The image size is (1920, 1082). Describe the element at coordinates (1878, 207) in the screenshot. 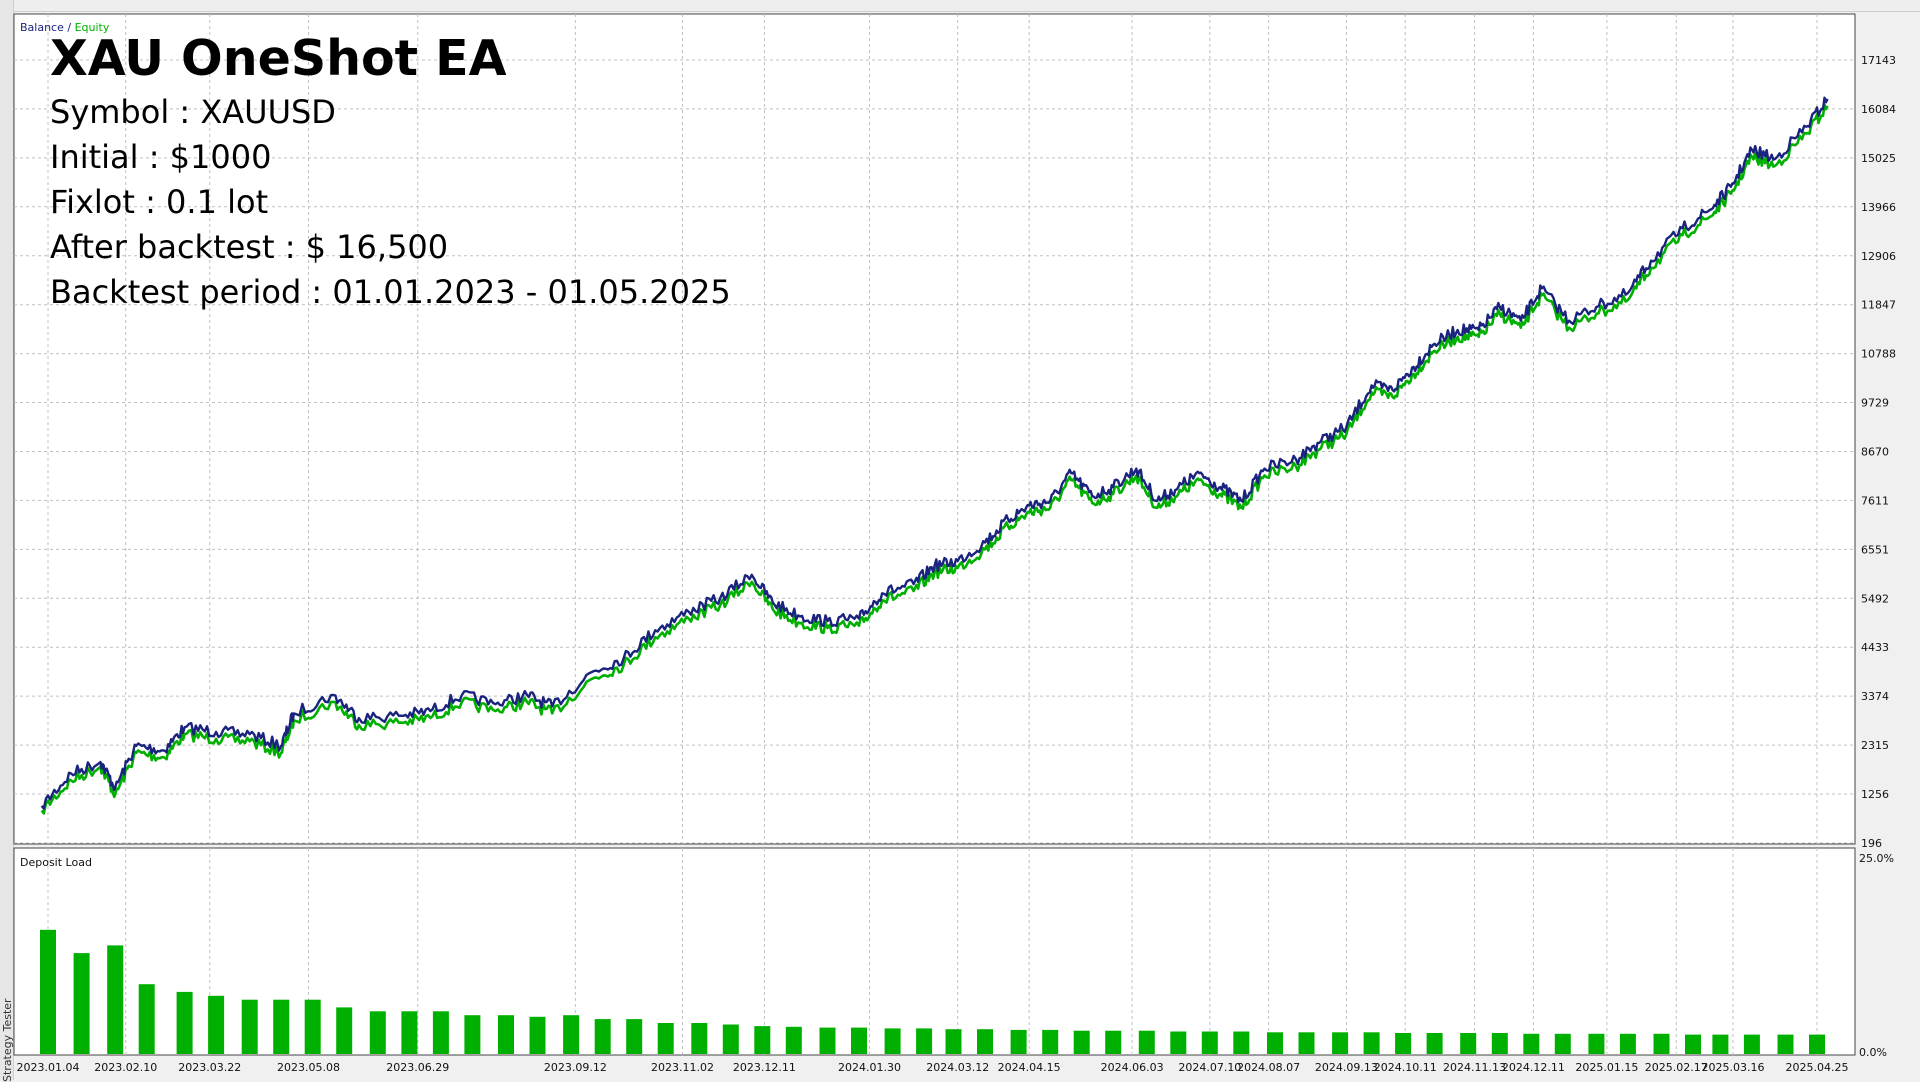

I see `y-tick-13: 13966` at that location.